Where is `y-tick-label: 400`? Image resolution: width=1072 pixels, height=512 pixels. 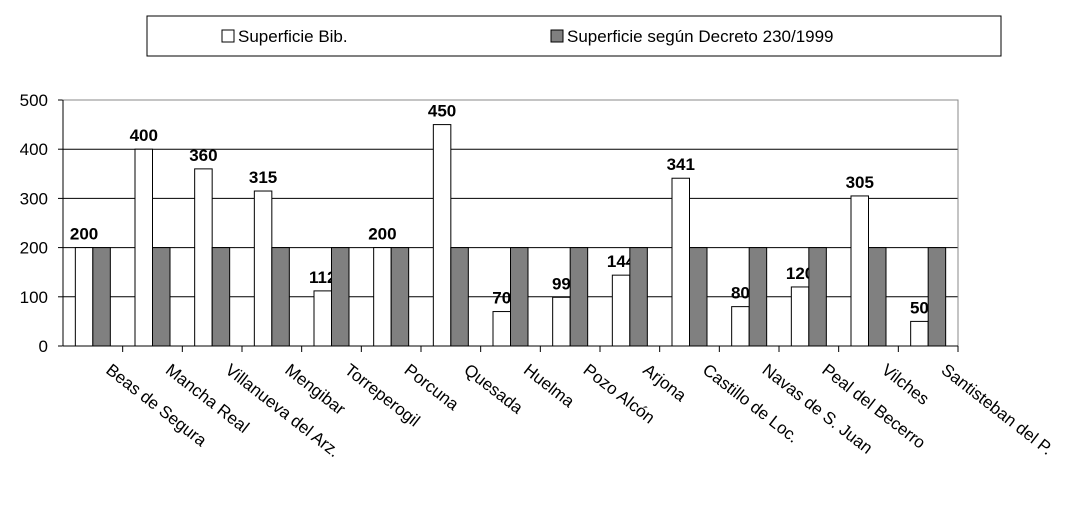 y-tick-label: 400 is located at coordinates (34, 149).